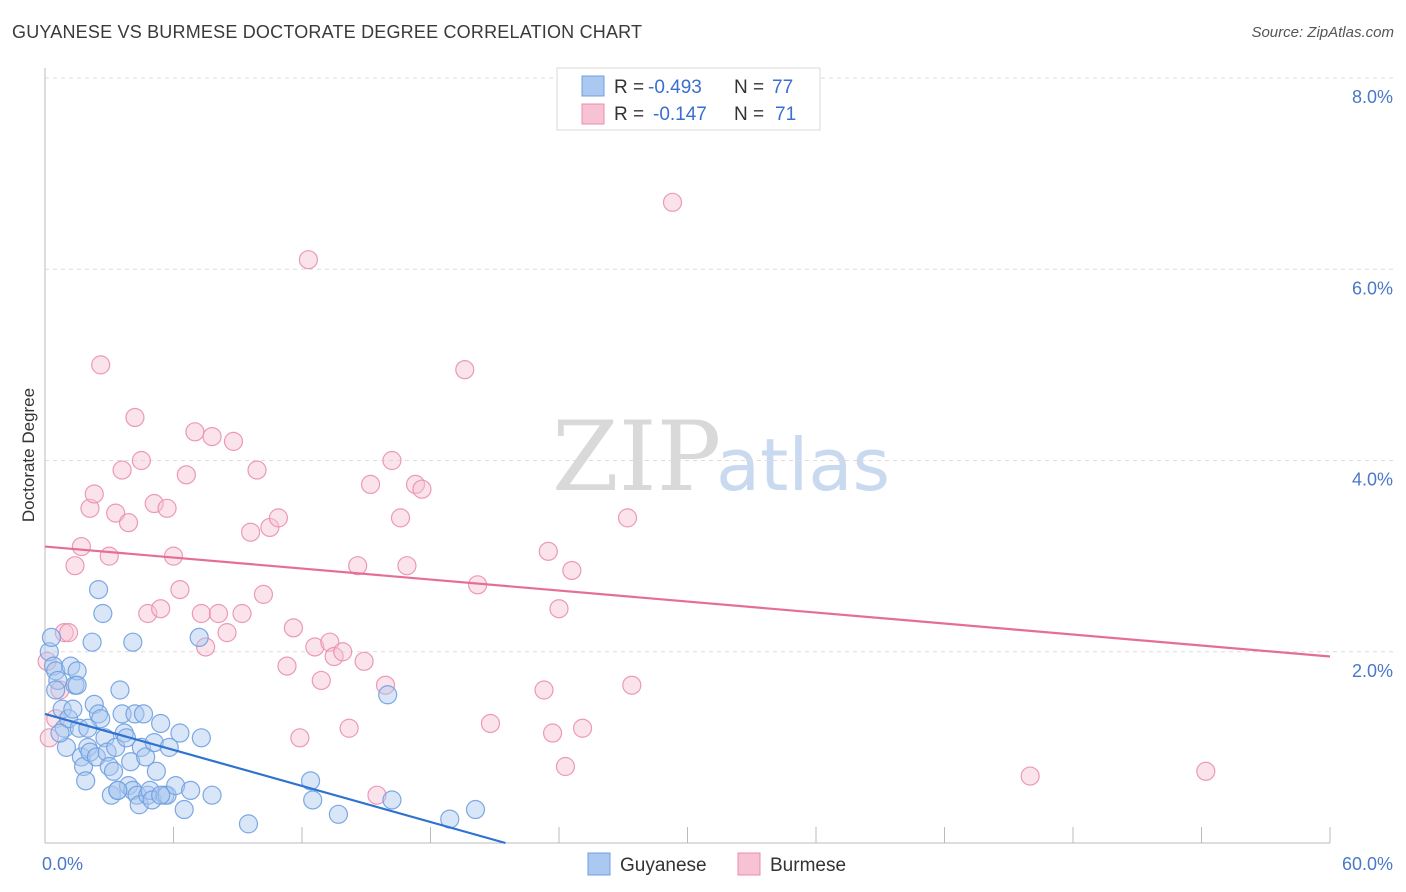 The width and height of the screenshot is (1406, 892). Describe the element at coordinates (599, 864) in the screenshot. I see `bottom-legend-swatch-guyanese` at that location.